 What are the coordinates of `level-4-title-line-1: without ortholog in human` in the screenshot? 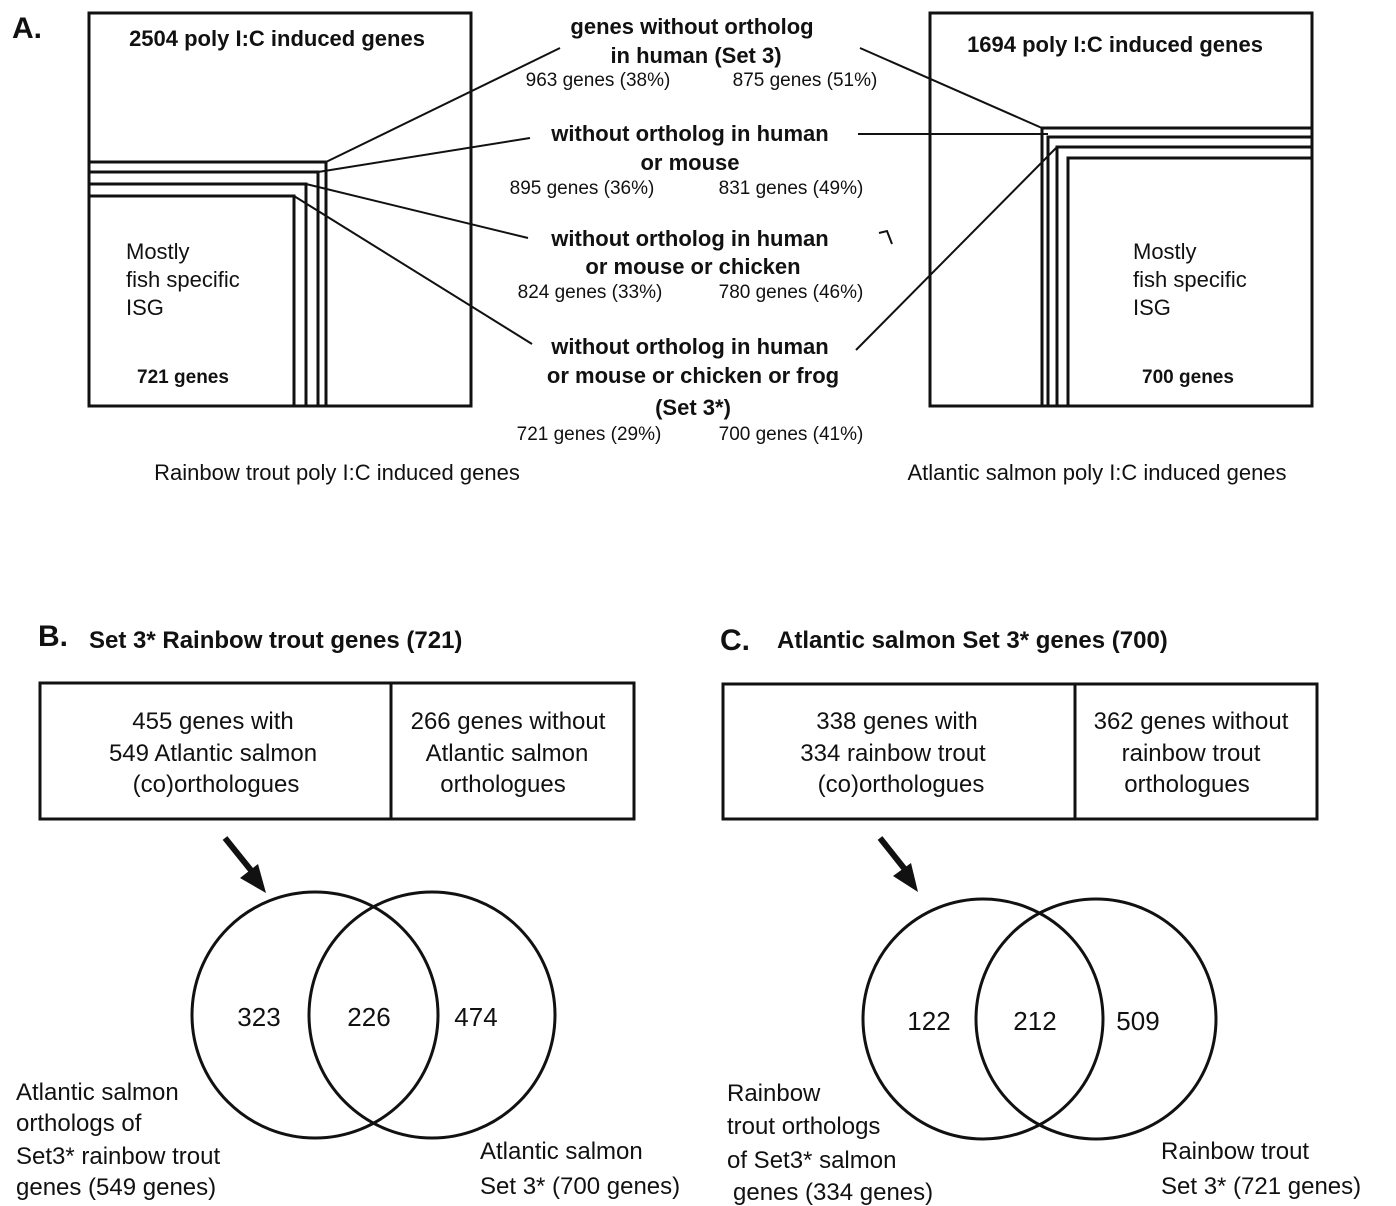 It's located at (689, 346).